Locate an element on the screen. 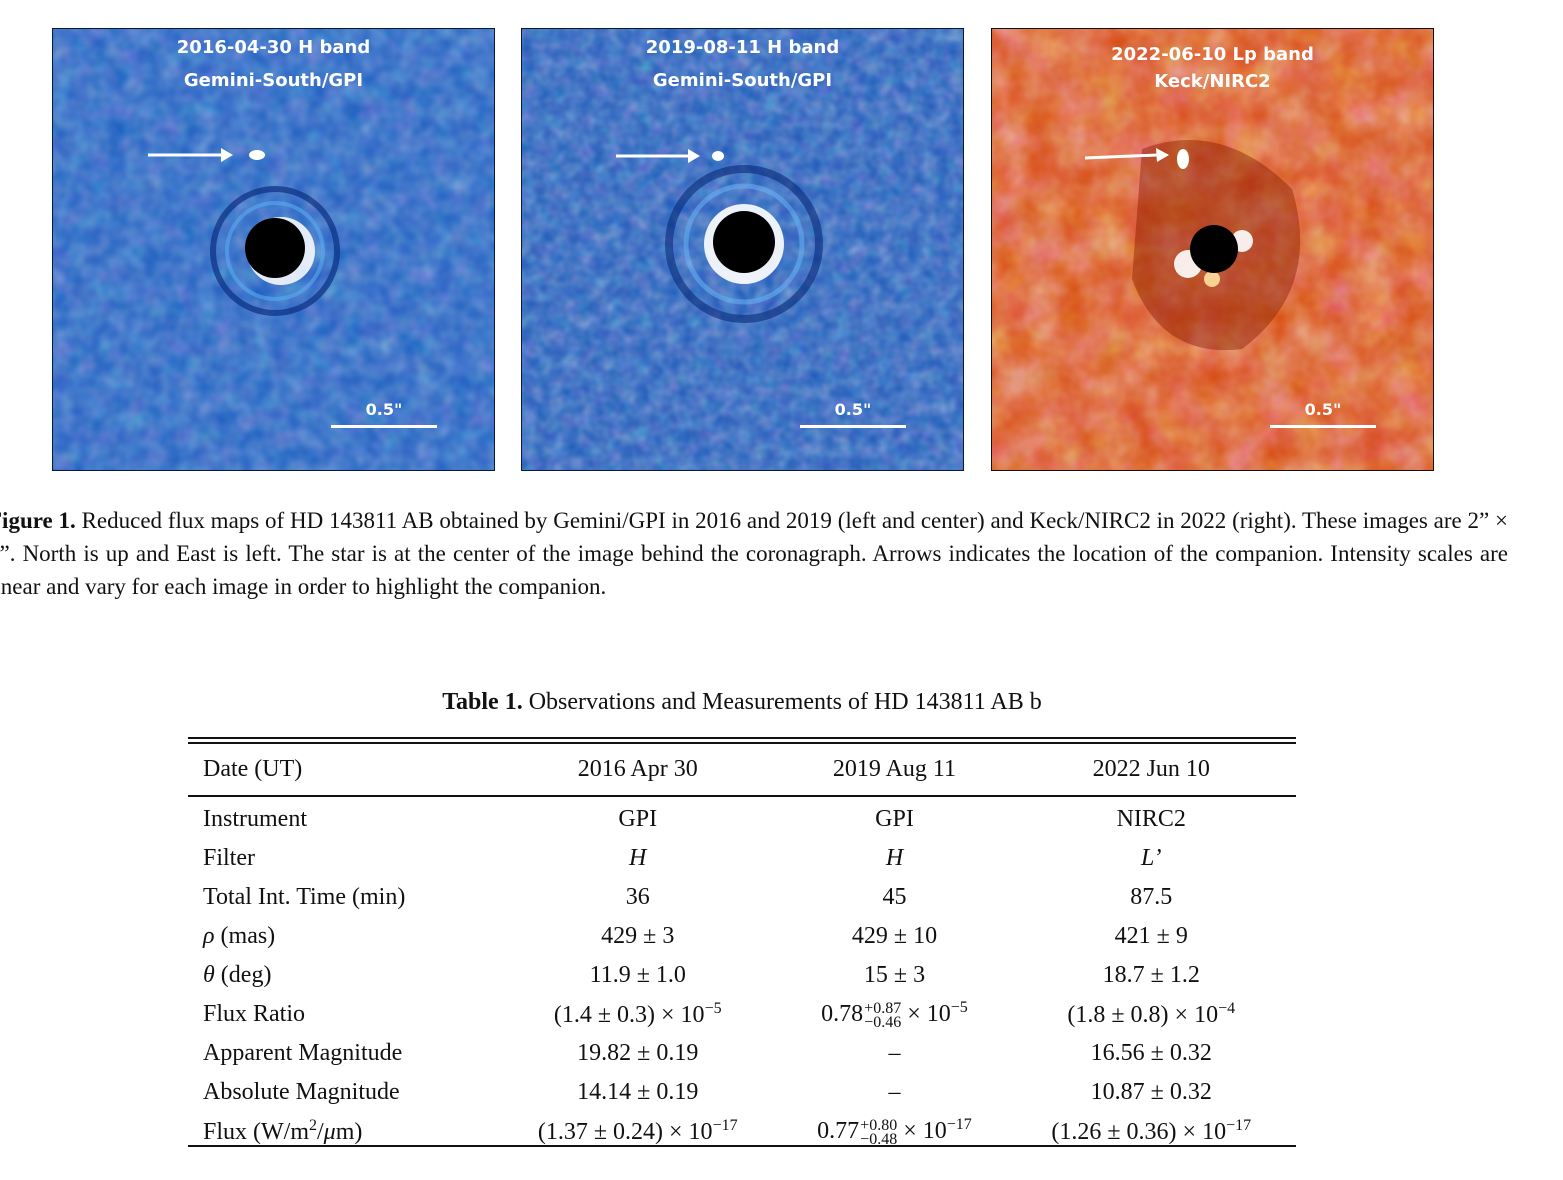 The height and width of the screenshot is (1180, 1563). table-cell: 11.9 ± 1.0 is located at coordinates (637, 975).